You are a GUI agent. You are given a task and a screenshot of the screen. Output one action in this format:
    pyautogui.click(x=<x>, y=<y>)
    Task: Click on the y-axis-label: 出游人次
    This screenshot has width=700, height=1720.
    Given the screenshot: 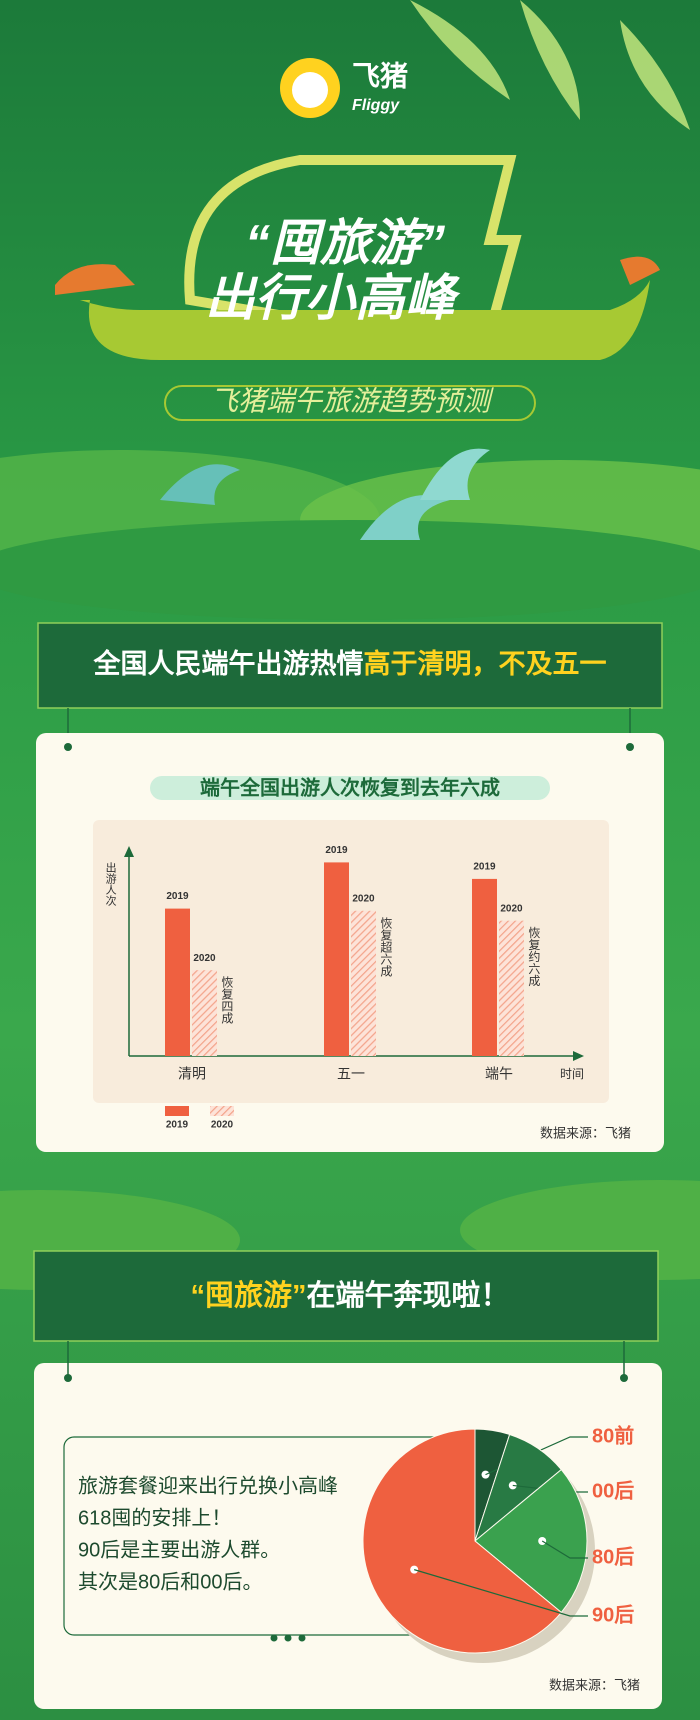 What is the action you would take?
    pyautogui.click(x=110, y=884)
    